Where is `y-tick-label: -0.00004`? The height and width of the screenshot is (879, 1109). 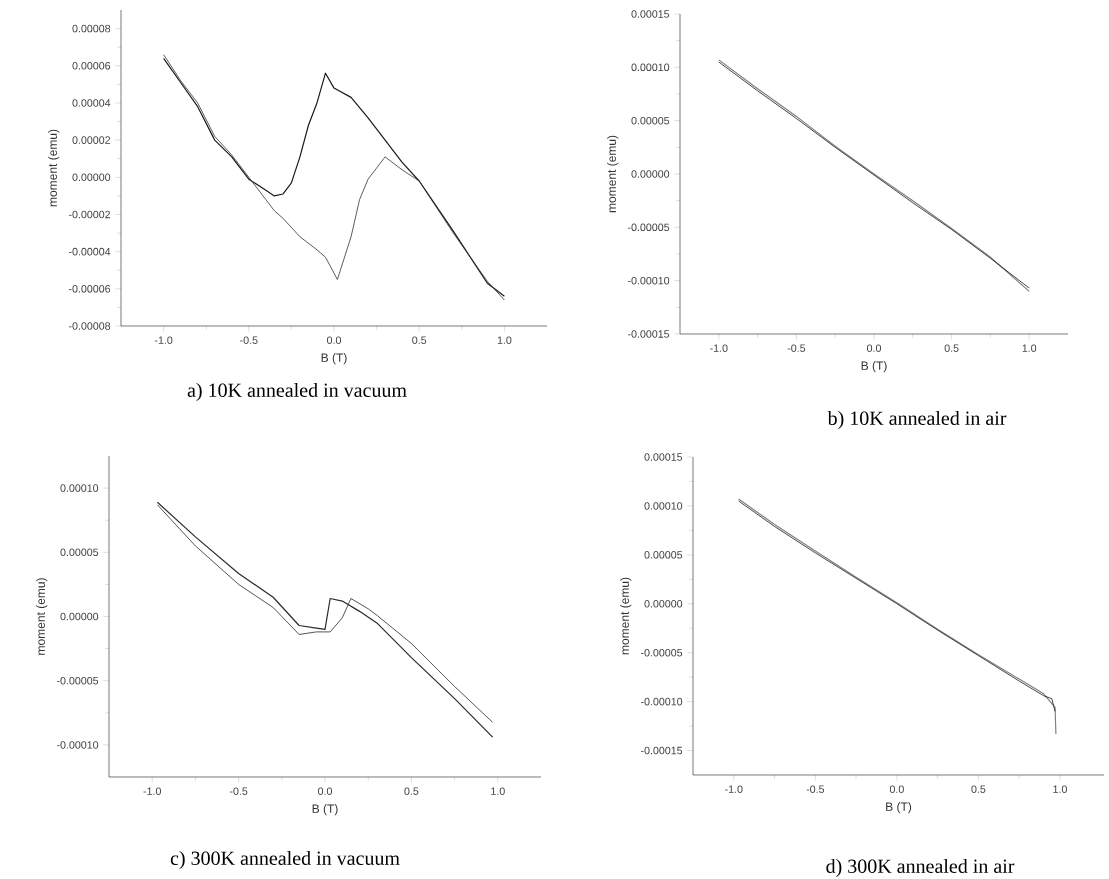
y-tick-label: -0.00004 is located at coordinates (89, 251).